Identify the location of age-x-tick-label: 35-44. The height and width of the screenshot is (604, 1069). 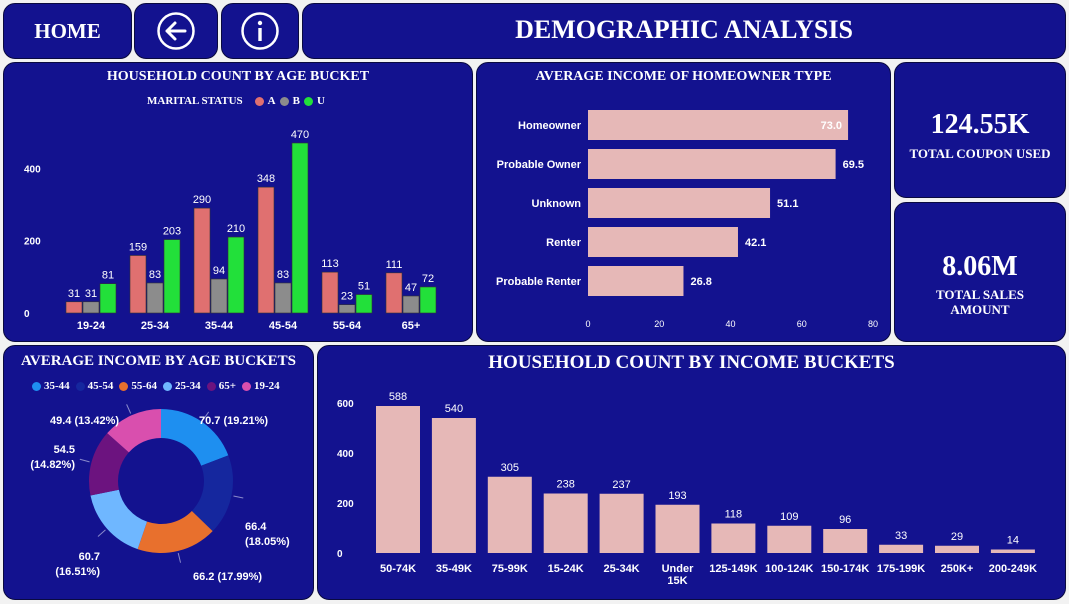
(219, 326).